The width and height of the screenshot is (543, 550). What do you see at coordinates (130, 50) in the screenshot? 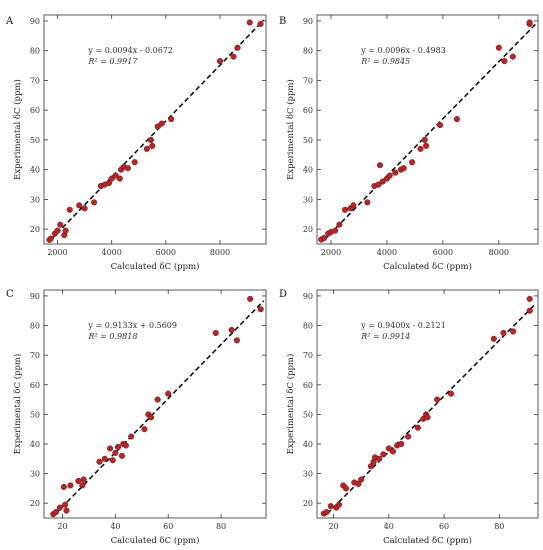
I see `fit-equation: y = 0.0094x - 0.0672` at bounding box center [130, 50].